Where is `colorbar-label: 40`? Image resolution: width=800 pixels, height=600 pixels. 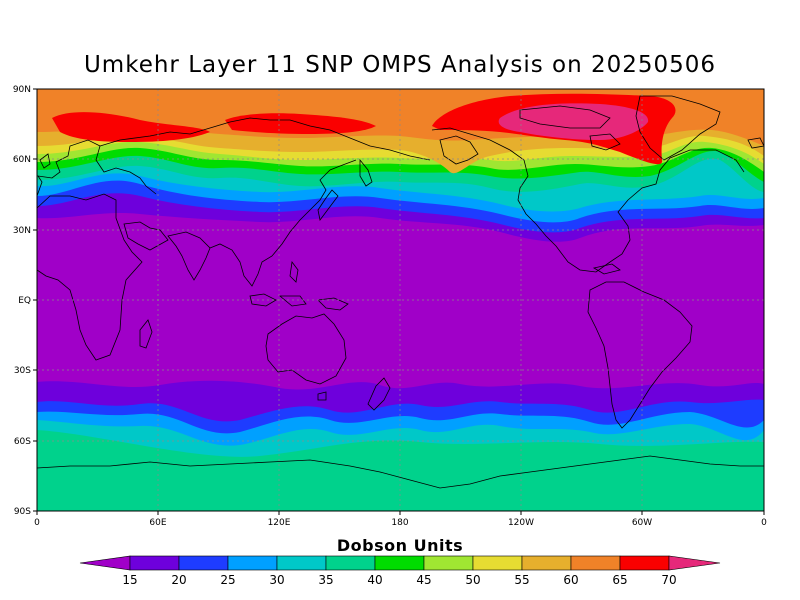
colorbar-label: 40 is located at coordinates (374, 580).